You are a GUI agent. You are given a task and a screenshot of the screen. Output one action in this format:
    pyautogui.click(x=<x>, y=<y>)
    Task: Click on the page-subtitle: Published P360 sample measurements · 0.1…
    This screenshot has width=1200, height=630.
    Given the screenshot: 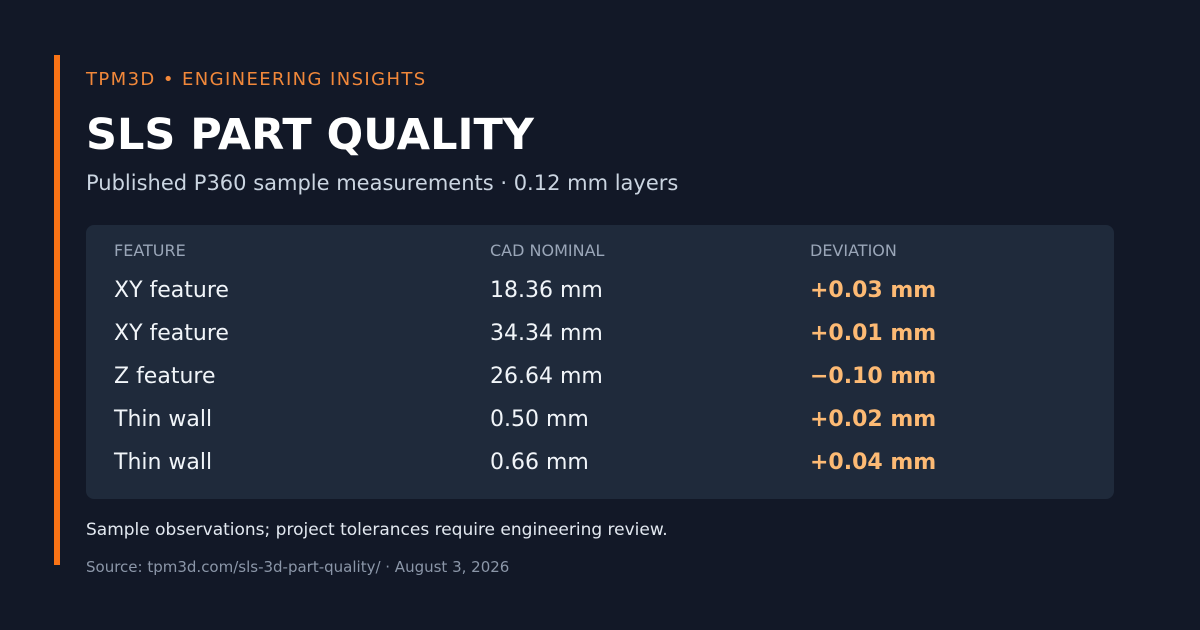 What is the action you would take?
    pyautogui.click(x=382, y=183)
    